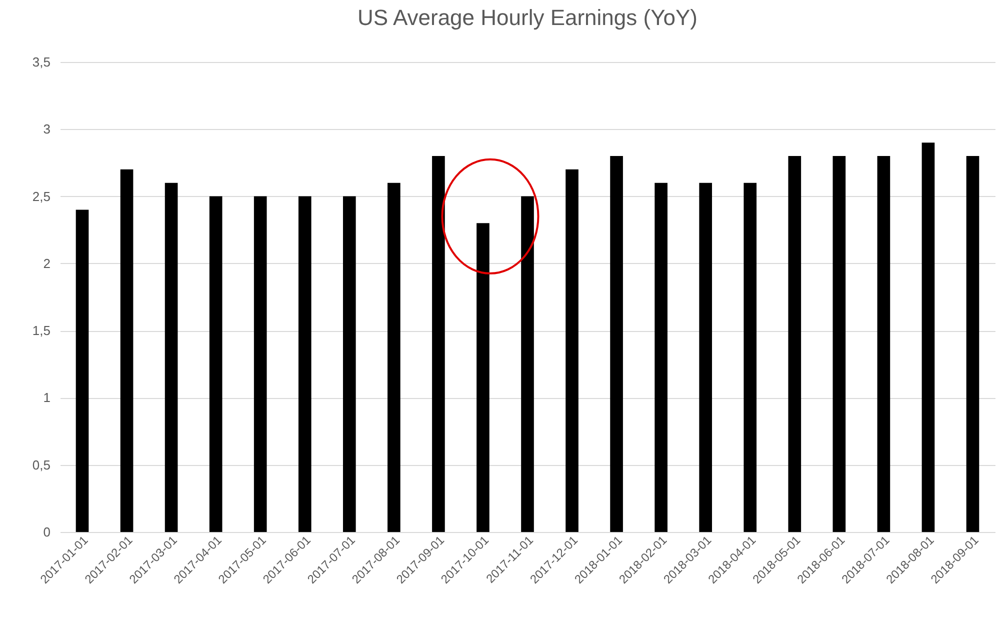 Image resolution: width=997 pixels, height=632 pixels. I want to click on y-tick-label: 0,5, so click(41, 464).